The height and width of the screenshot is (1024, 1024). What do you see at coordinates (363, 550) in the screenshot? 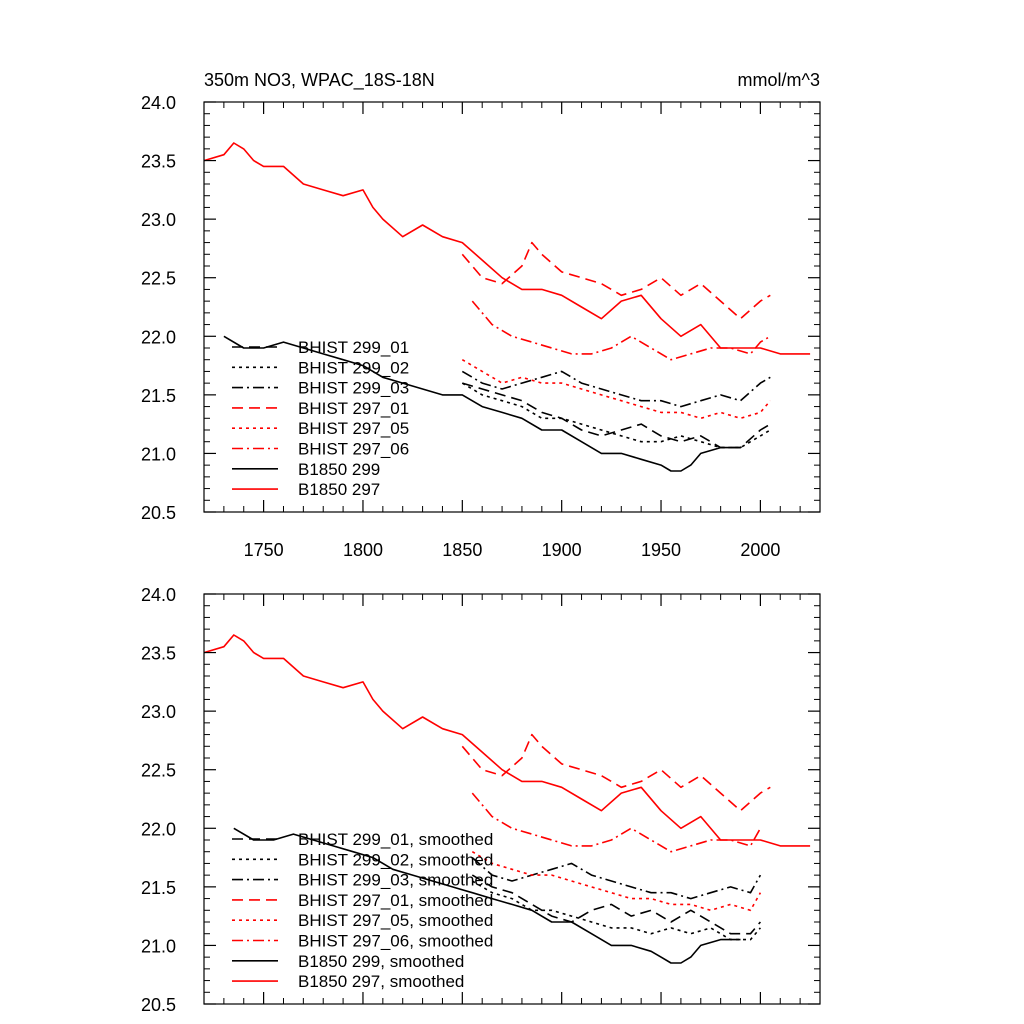
I see `x-tick-label: 1800` at bounding box center [363, 550].